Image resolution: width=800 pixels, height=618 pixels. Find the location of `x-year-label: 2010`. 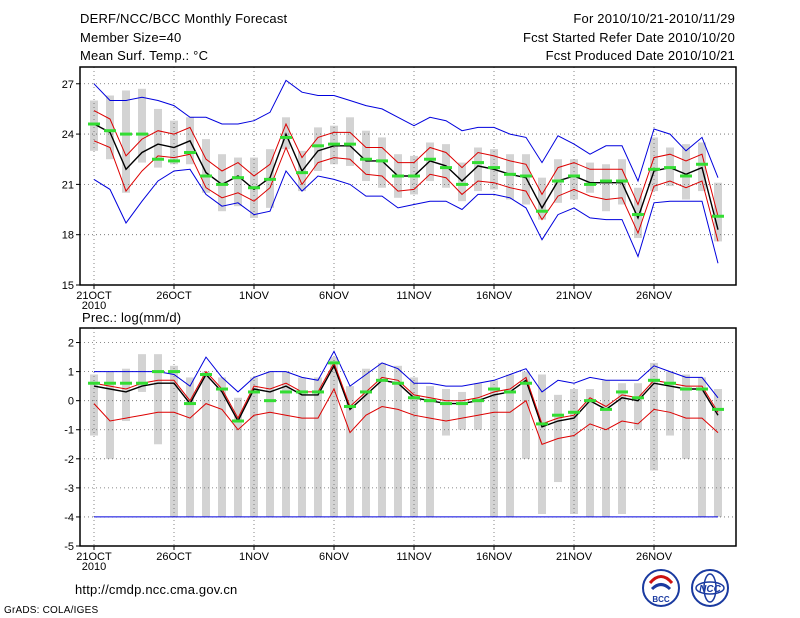

x-year-label: 2010 is located at coordinates (94, 306).